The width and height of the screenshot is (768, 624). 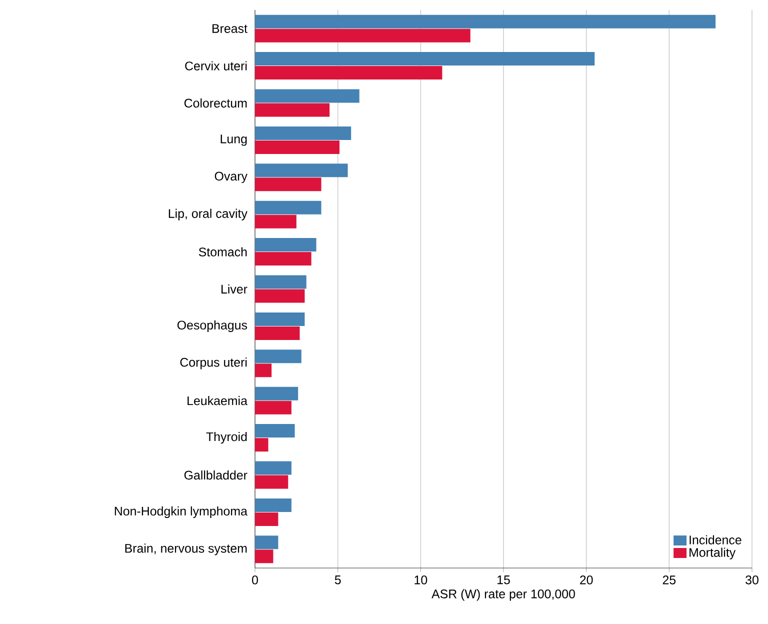 I want to click on y-tick-label: Oesophagus, so click(x=212, y=326).